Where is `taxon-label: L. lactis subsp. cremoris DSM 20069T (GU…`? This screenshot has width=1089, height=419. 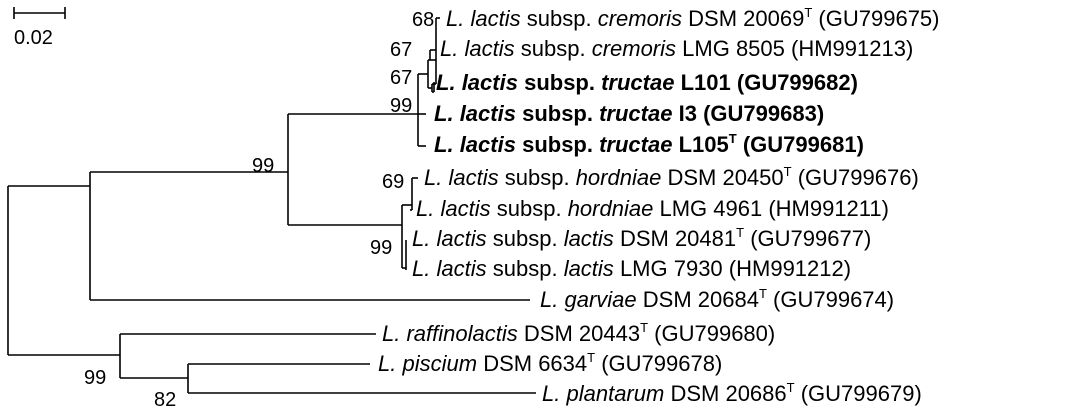
taxon-label: L. lactis subsp. cremoris DSM 20069T (GU… is located at coordinates (693, 18).